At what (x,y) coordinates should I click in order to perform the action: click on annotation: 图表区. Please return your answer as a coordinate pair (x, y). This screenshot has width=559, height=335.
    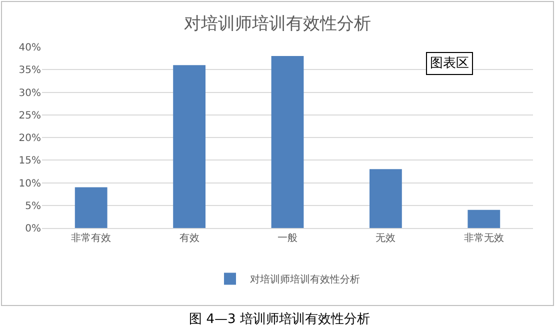
    Looking at the image, I should click on (449, 63).